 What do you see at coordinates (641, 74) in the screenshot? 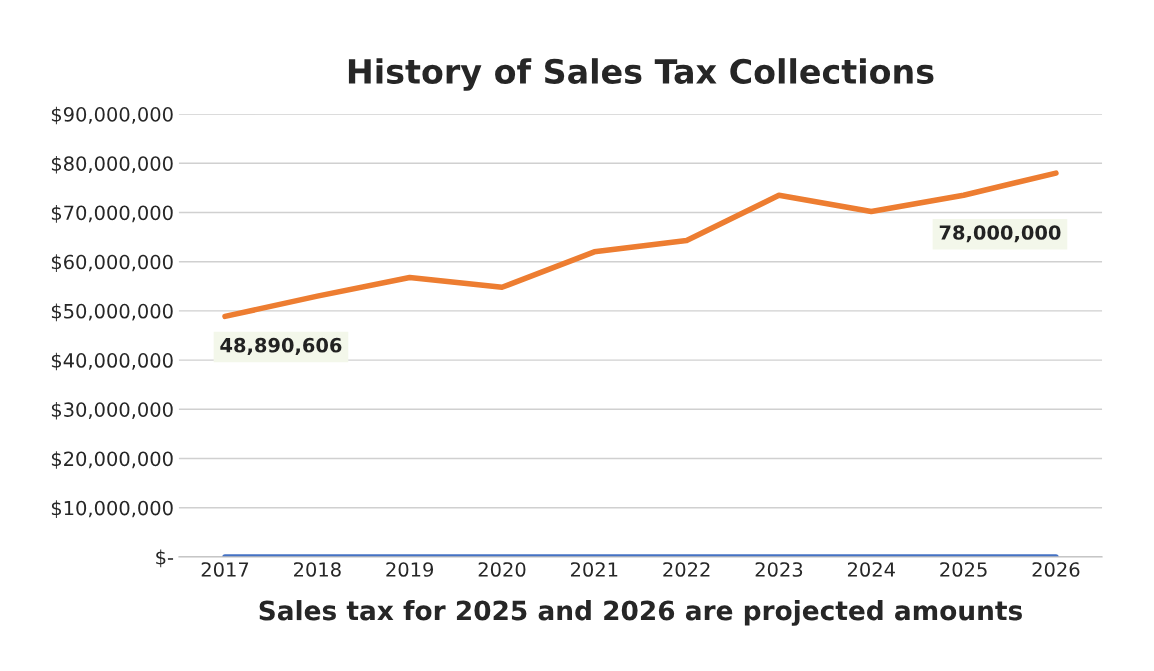
I see `chart-title: History of Sales Tax Collections` at bounding box center [641, 74].